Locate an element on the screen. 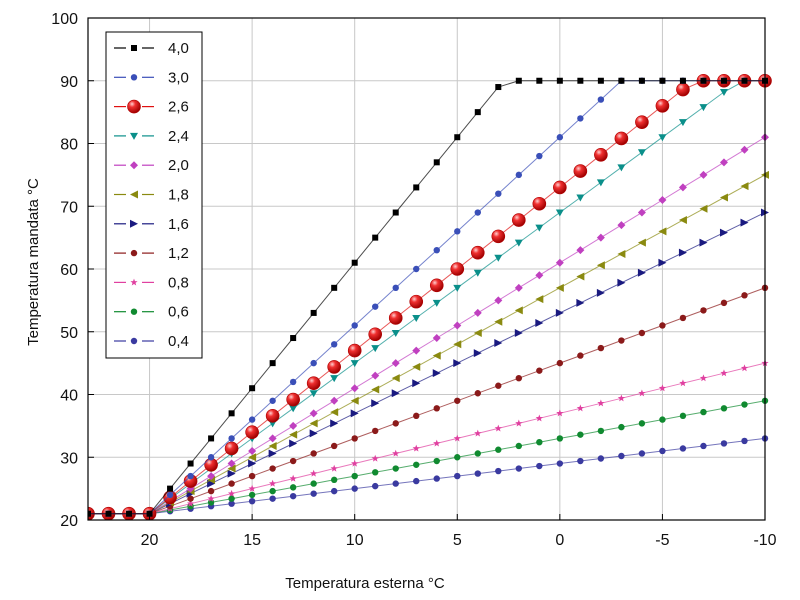 Image resolution: width=800 pixels, height=600 pixels. legend-label: 2,6 is located at coordinates (178, 107).